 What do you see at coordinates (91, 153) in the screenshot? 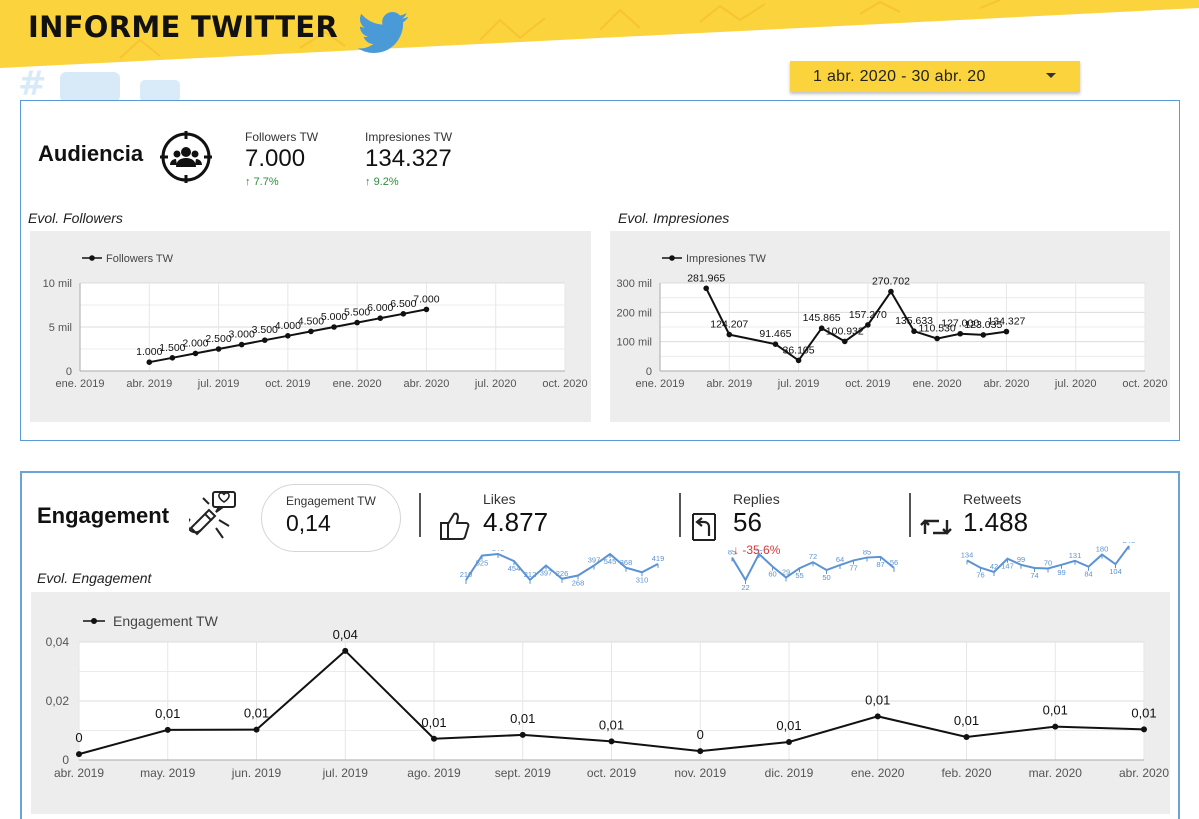
I see `audiencia-title: Audiencia` at bounding box center [91, 153].